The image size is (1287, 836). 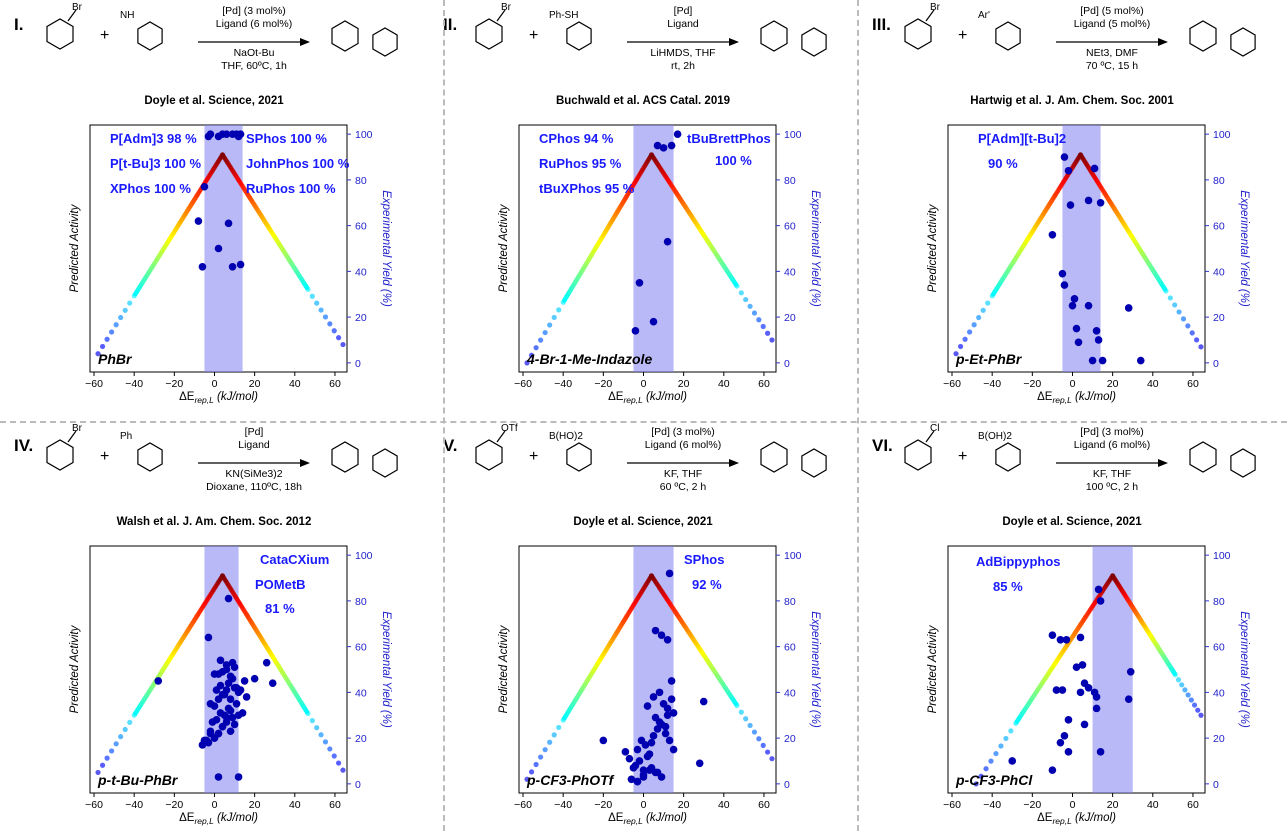 What do you see at coordinates (126, 436) in the screenshot?
I see `reactant-b-label: Ph` at bounding box center [126, 436].